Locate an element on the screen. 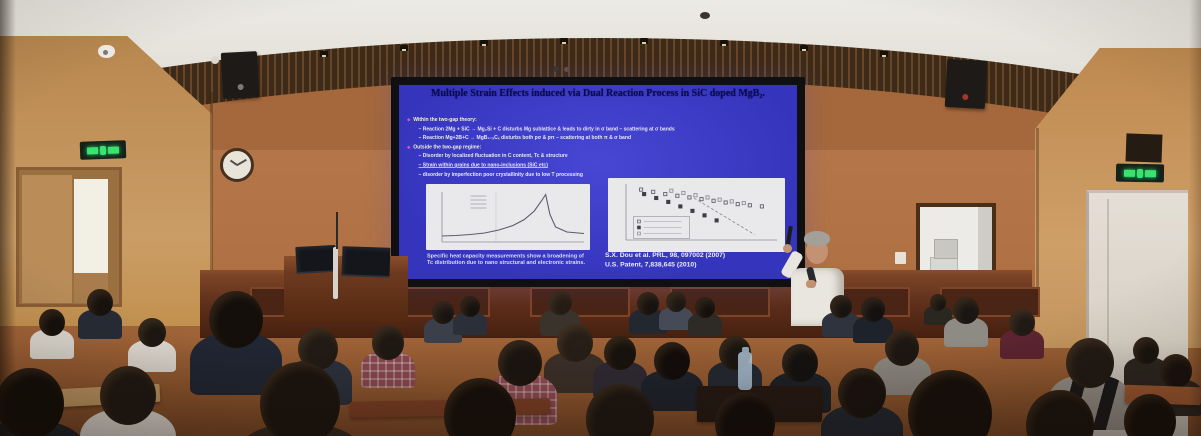 This screenshot has width=1201, height=436. water-bottle is located at coordinates (745, 368).